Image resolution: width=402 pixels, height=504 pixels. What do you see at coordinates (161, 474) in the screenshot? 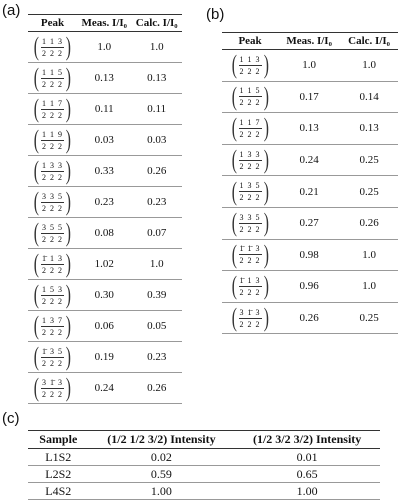
I see `cell: 0.59` at bounding box center [161, 474].